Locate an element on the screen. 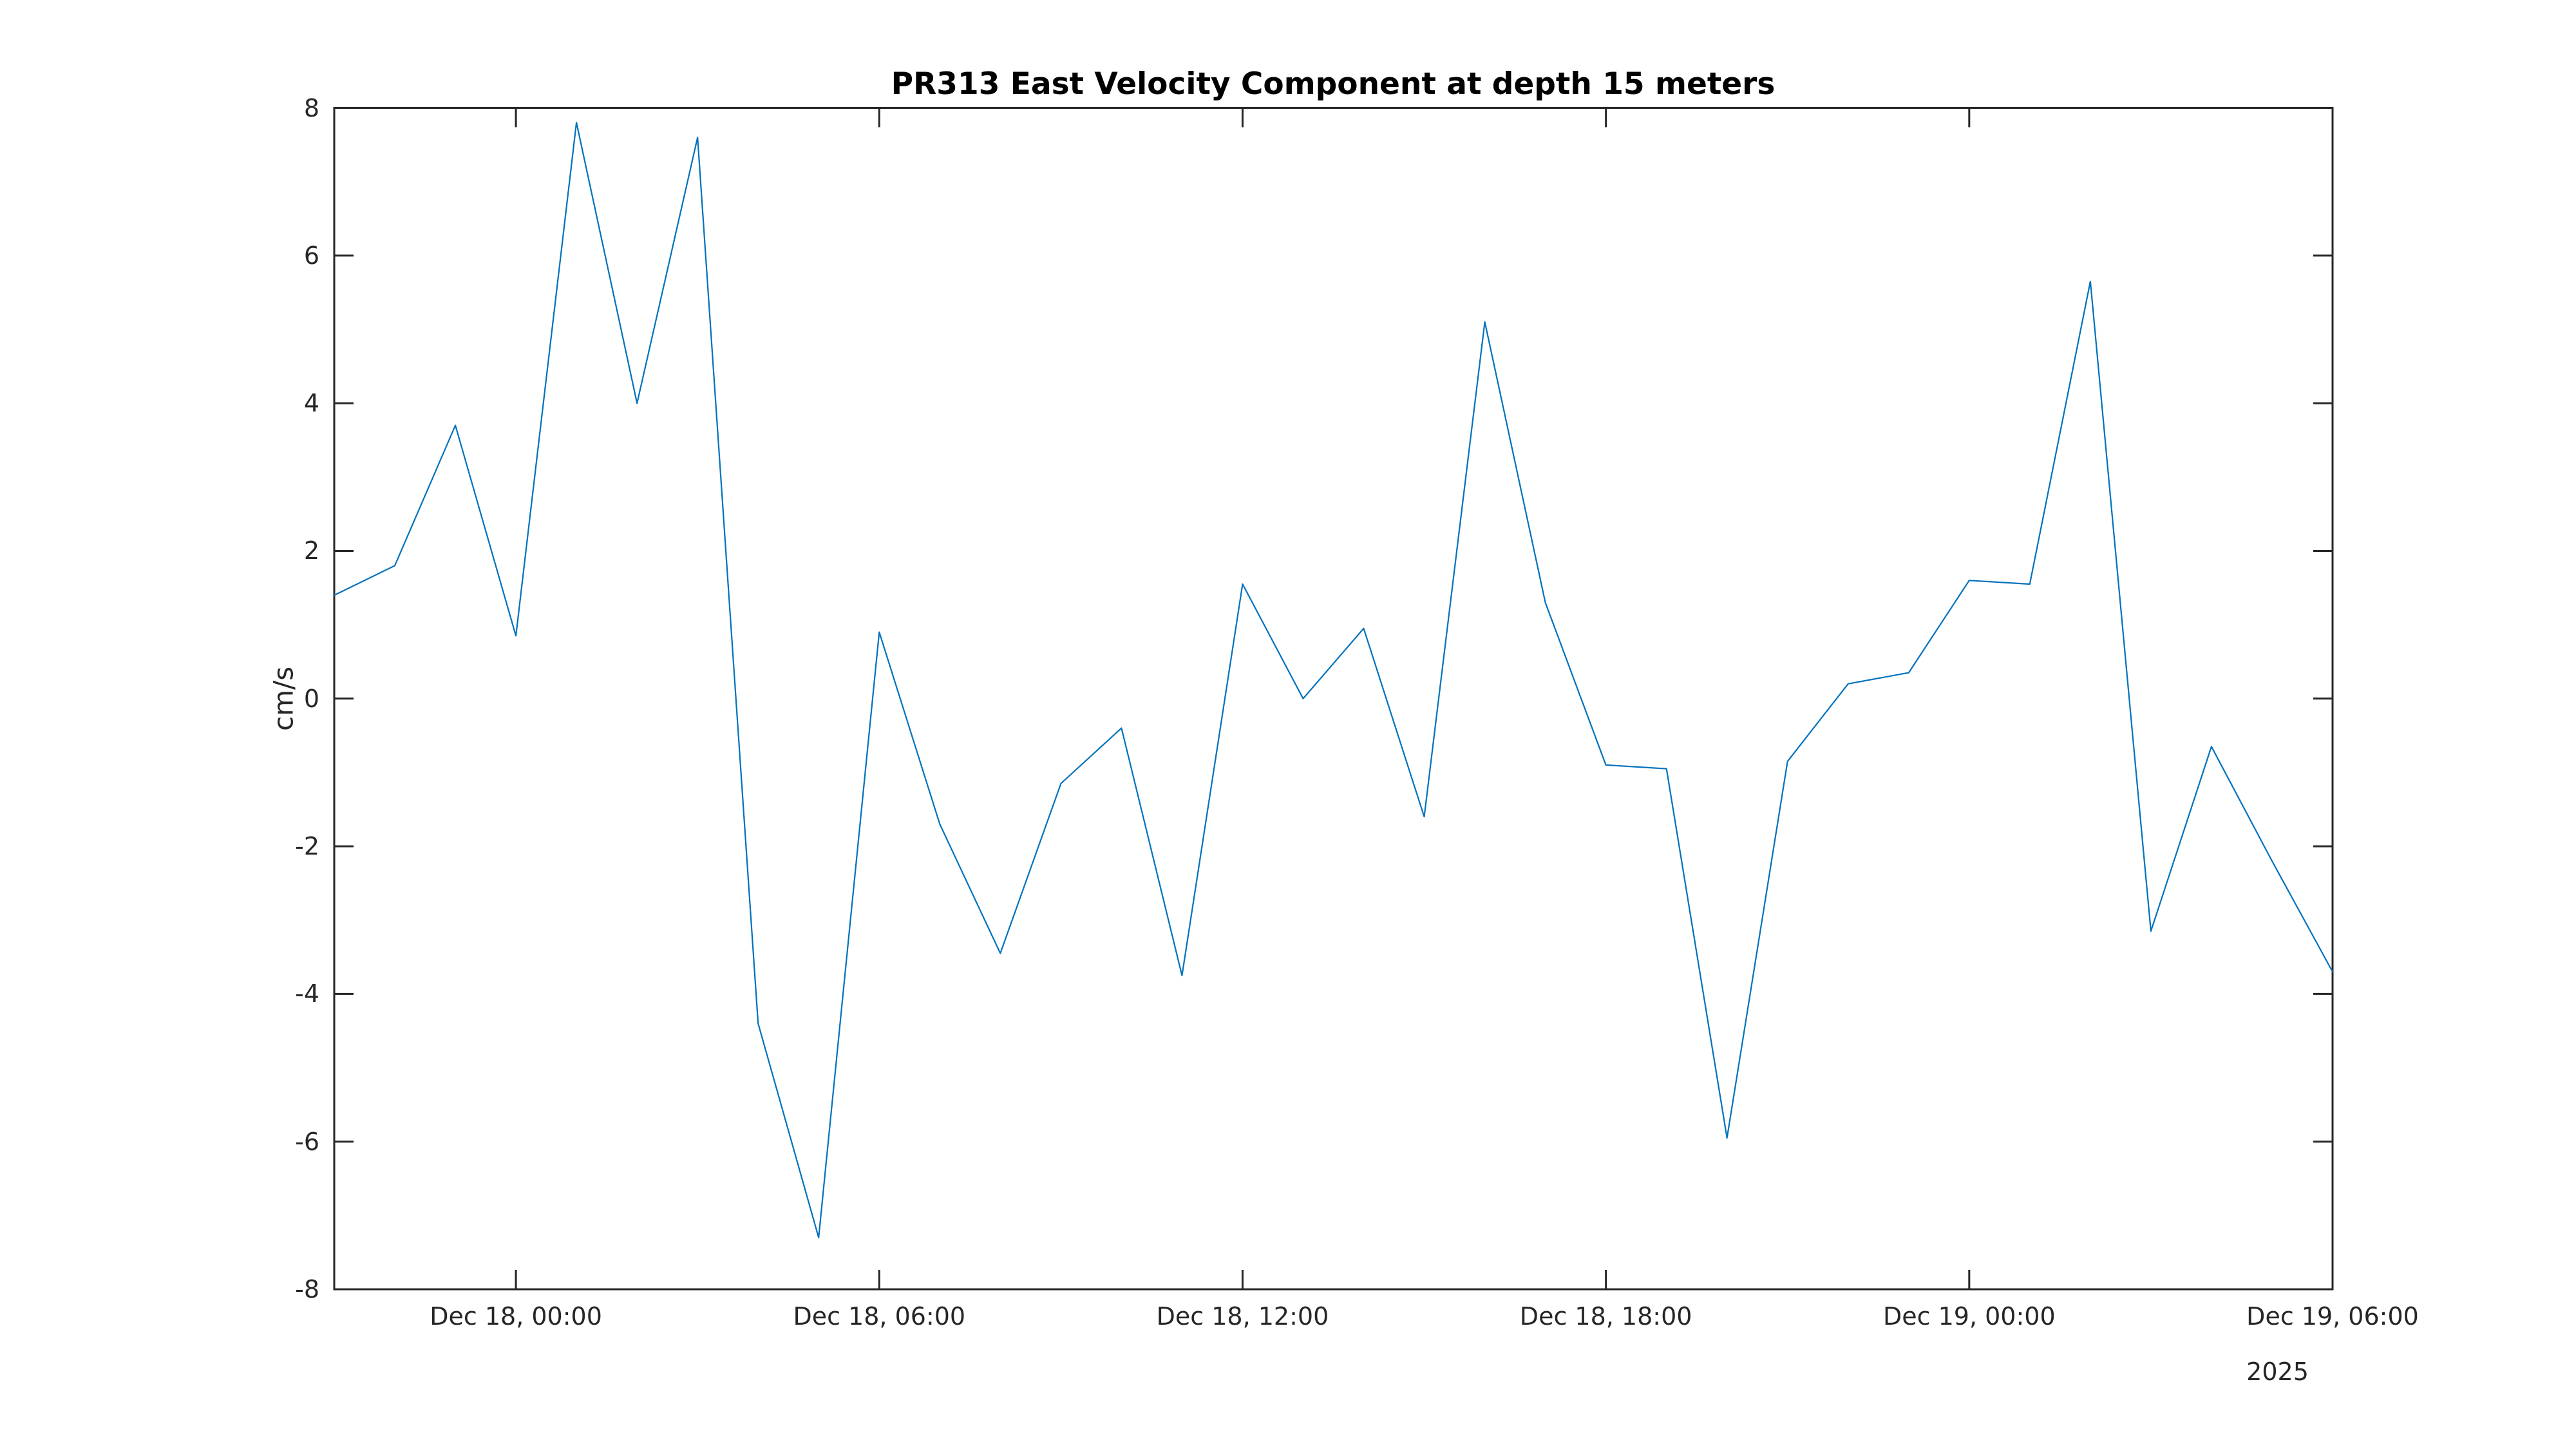  x-tick-label: Dec 19, 06:00 2025 is located at coordinates (2332, 1344).